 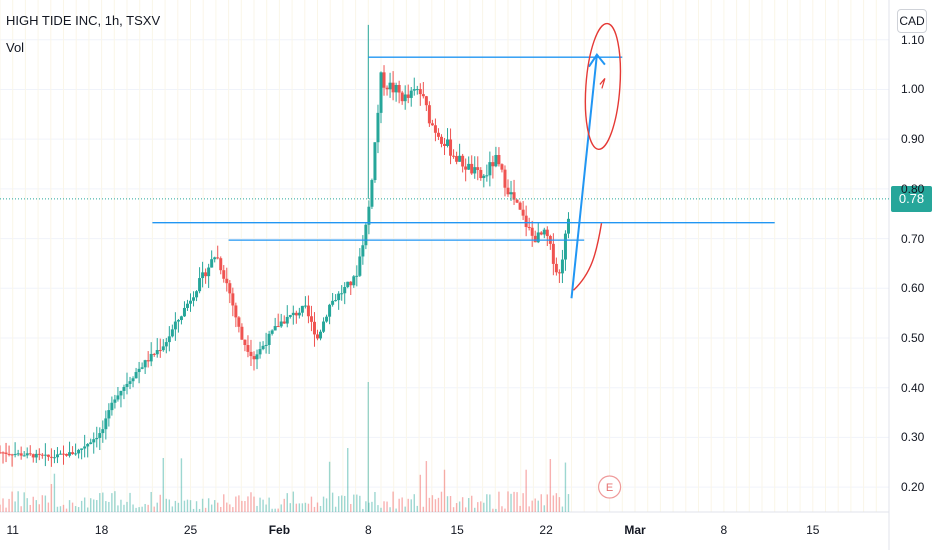 What do you see at coordinates (588, 257) in the screenshot?
I see `freehand-stroke` at bounding box center [588, 257].